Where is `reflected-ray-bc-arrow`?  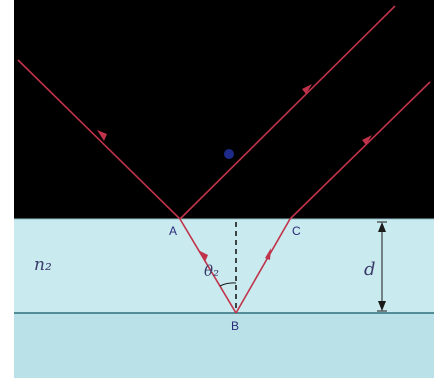
reflected-ray-bc-arrow is located at coordinates (268, 254).